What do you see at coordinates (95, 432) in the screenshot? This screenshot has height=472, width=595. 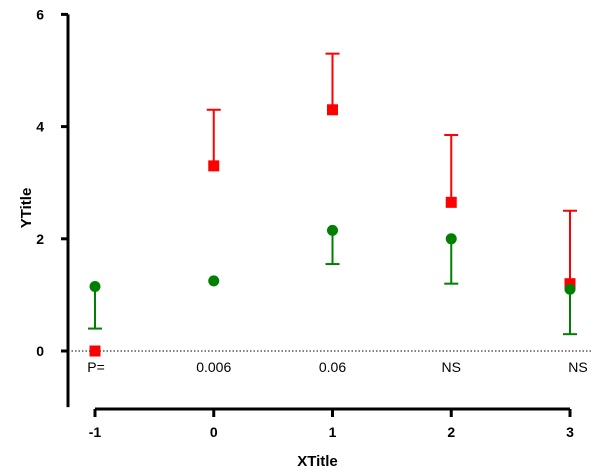 I see `x-tick-label: -1` at bounding box center [95, 432].